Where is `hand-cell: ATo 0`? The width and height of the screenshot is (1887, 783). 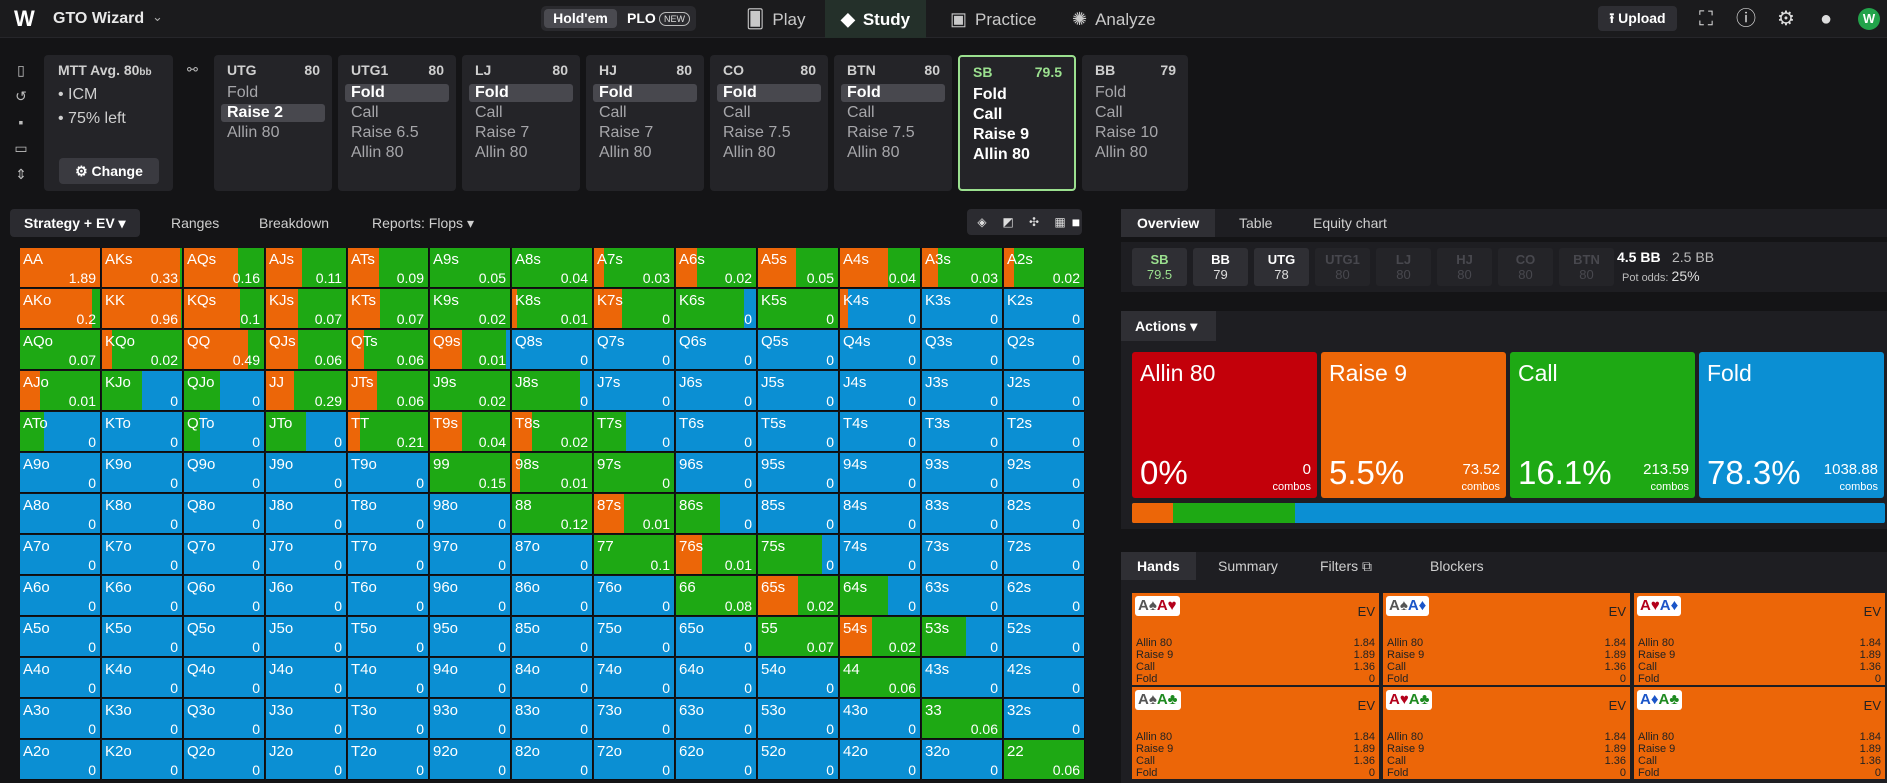 hand-cell: ATo 0 is located at coordinates (60, 432).